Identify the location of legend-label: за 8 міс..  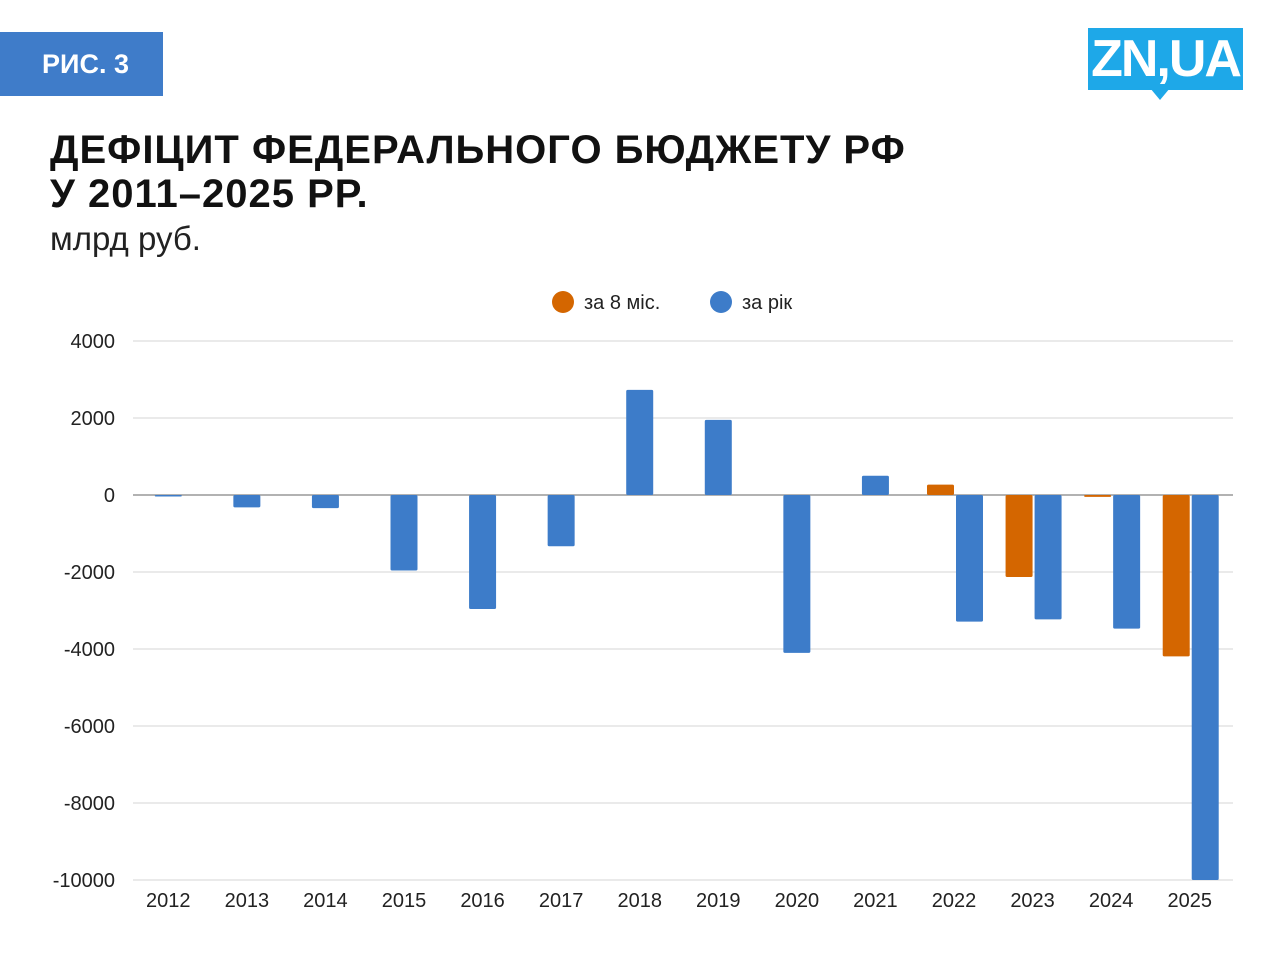
(622, 303).